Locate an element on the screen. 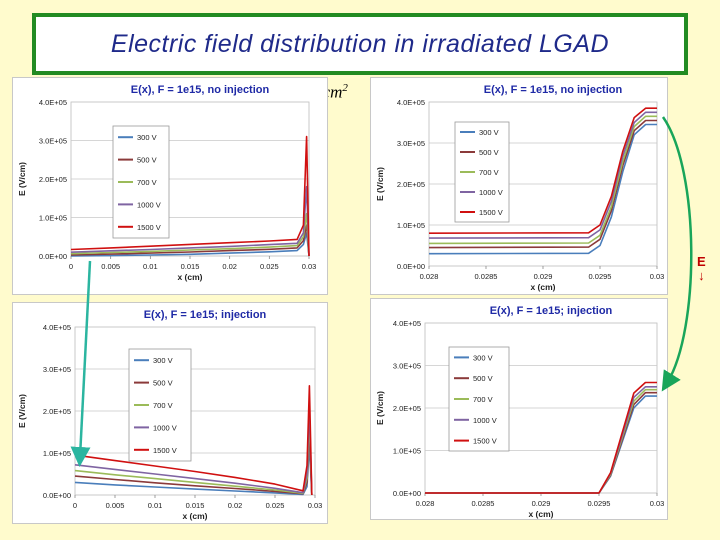 The image size is (720, 540). fluence-exponent: 2 is located at coordinates (345, 88).